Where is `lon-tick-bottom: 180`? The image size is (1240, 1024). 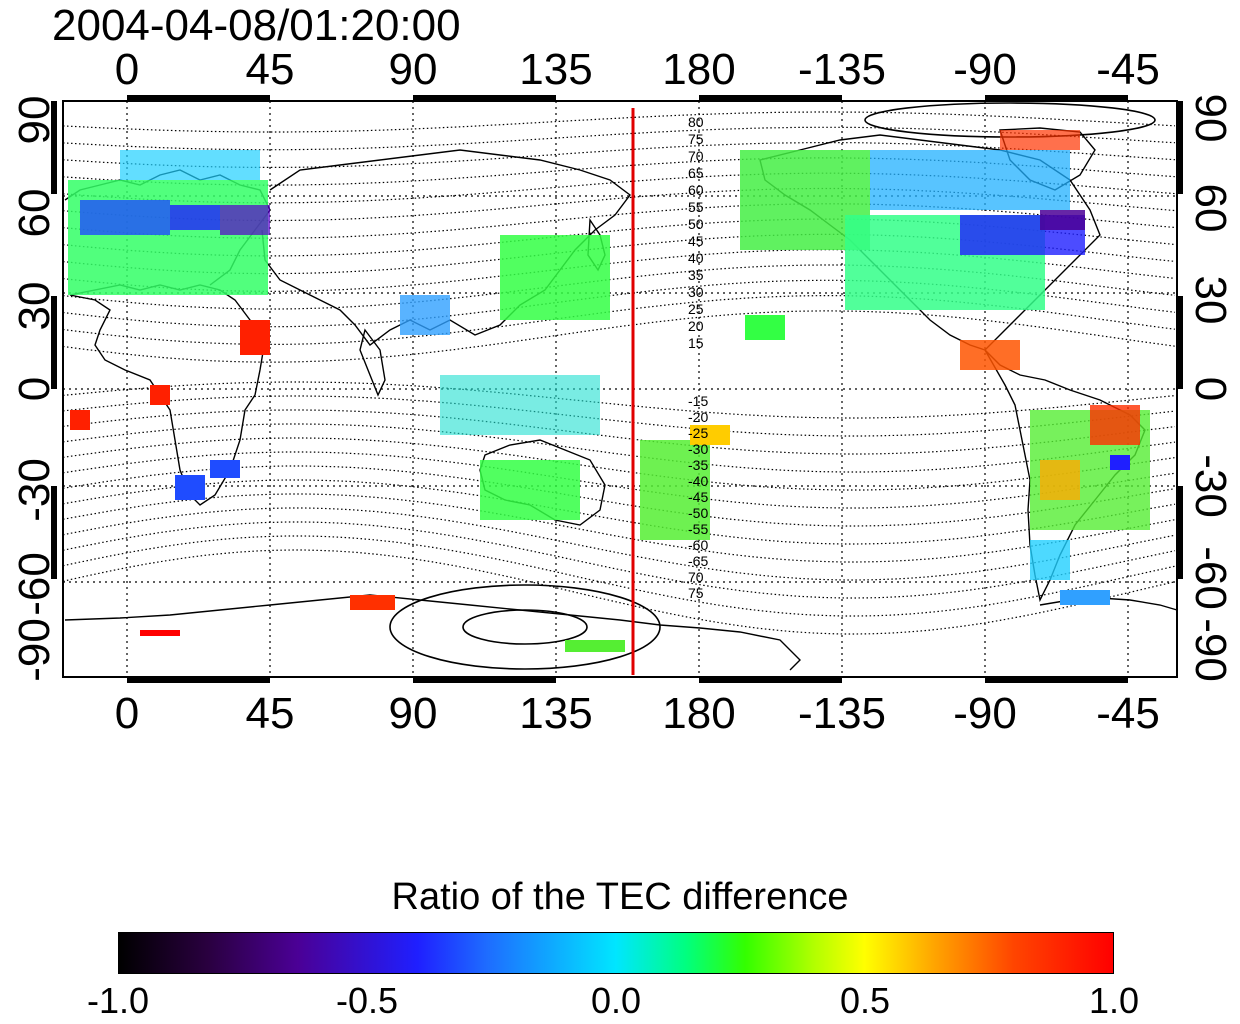
lon-tick-bottom: 180 is located at coordinates (699, 713).